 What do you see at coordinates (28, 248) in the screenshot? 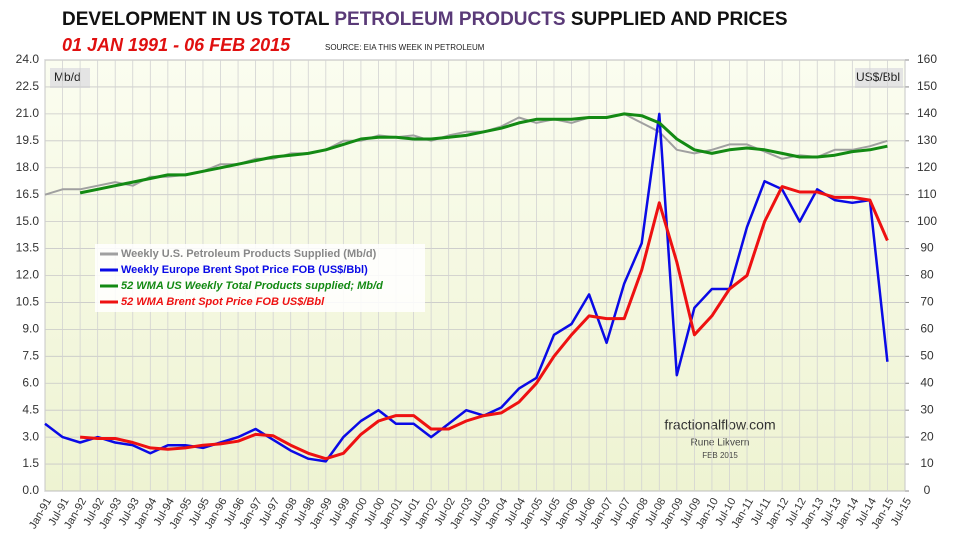
I see `y-tick-label: 13.5` at bounding box center [28, 248].